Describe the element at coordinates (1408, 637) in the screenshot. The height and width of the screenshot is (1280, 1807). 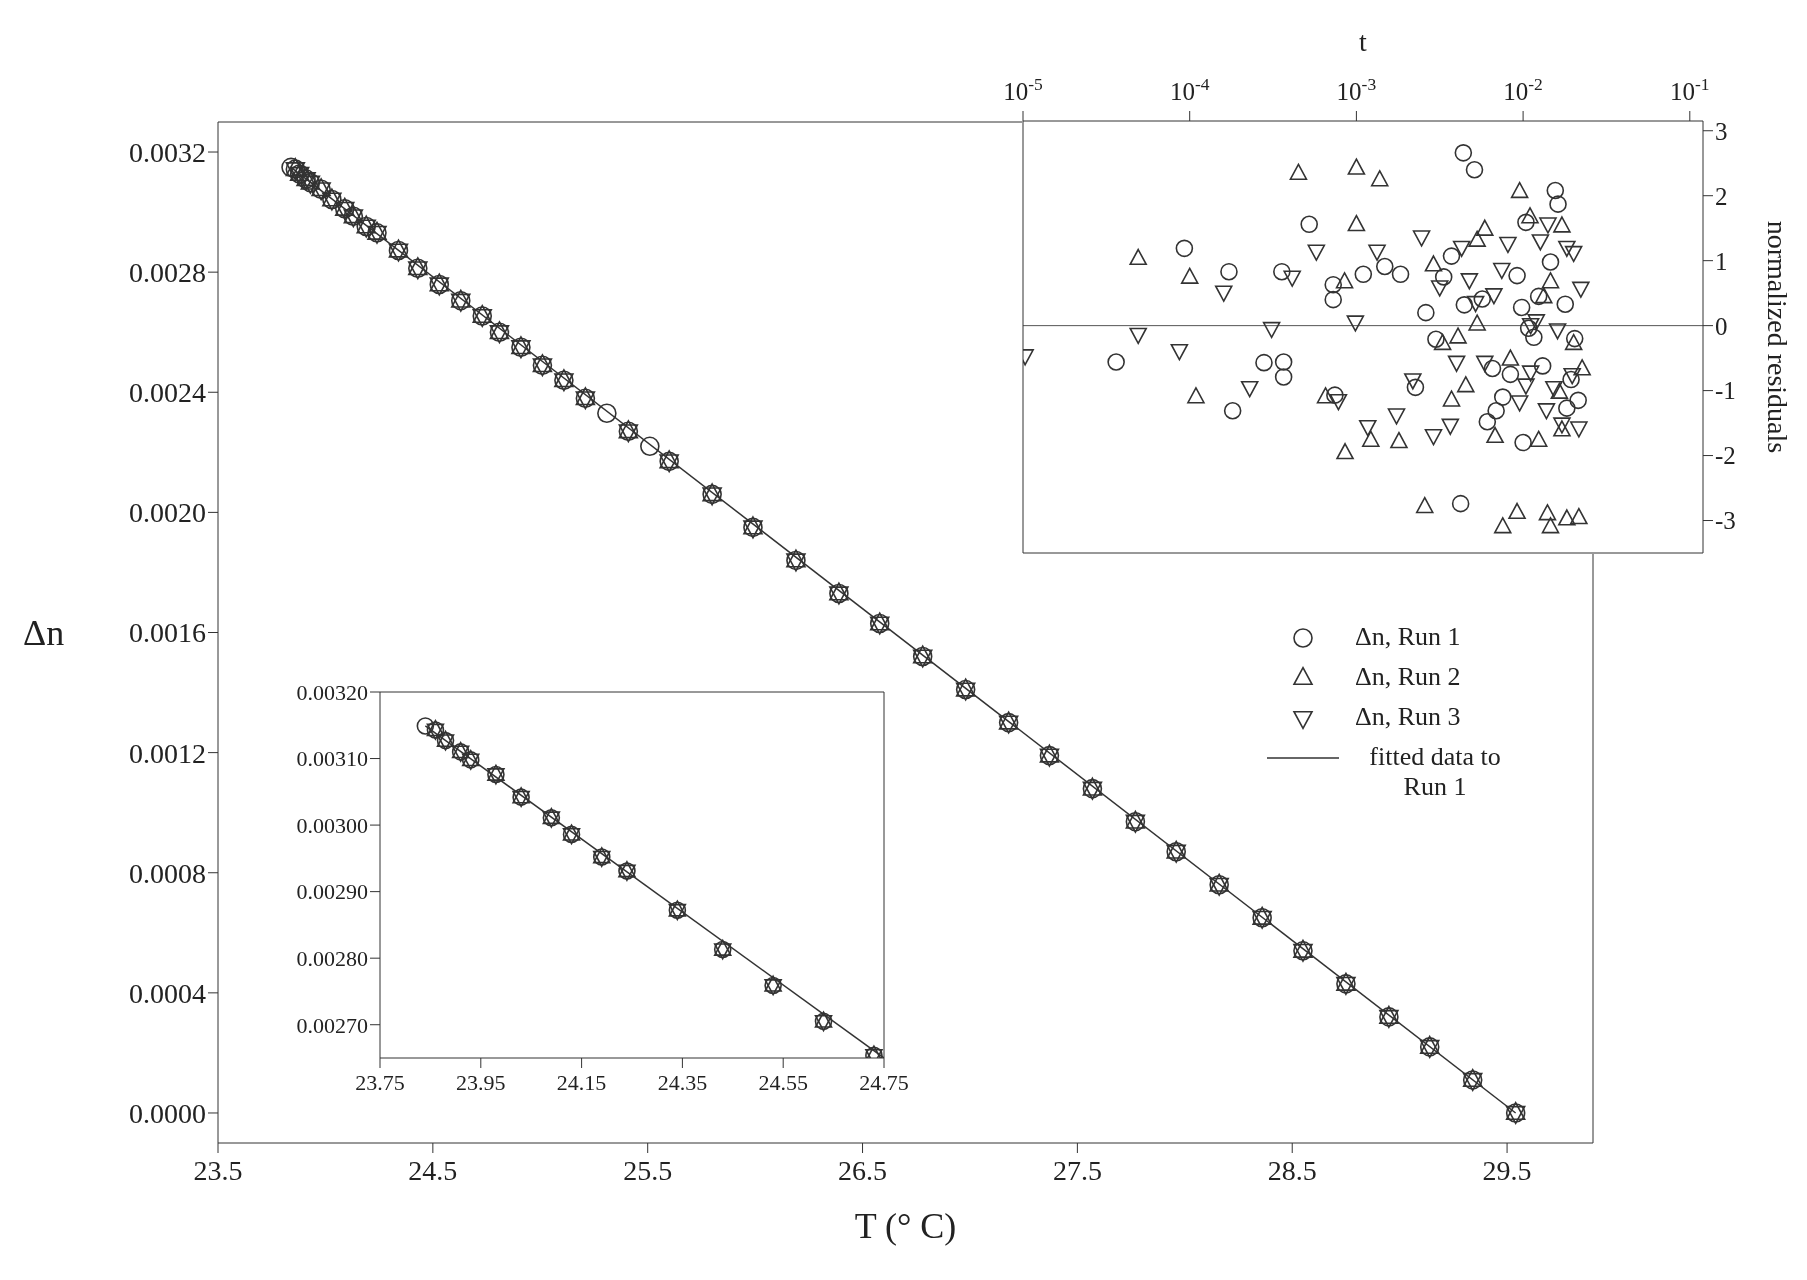
I see `legend-label: Δn, Run 1` at that location.